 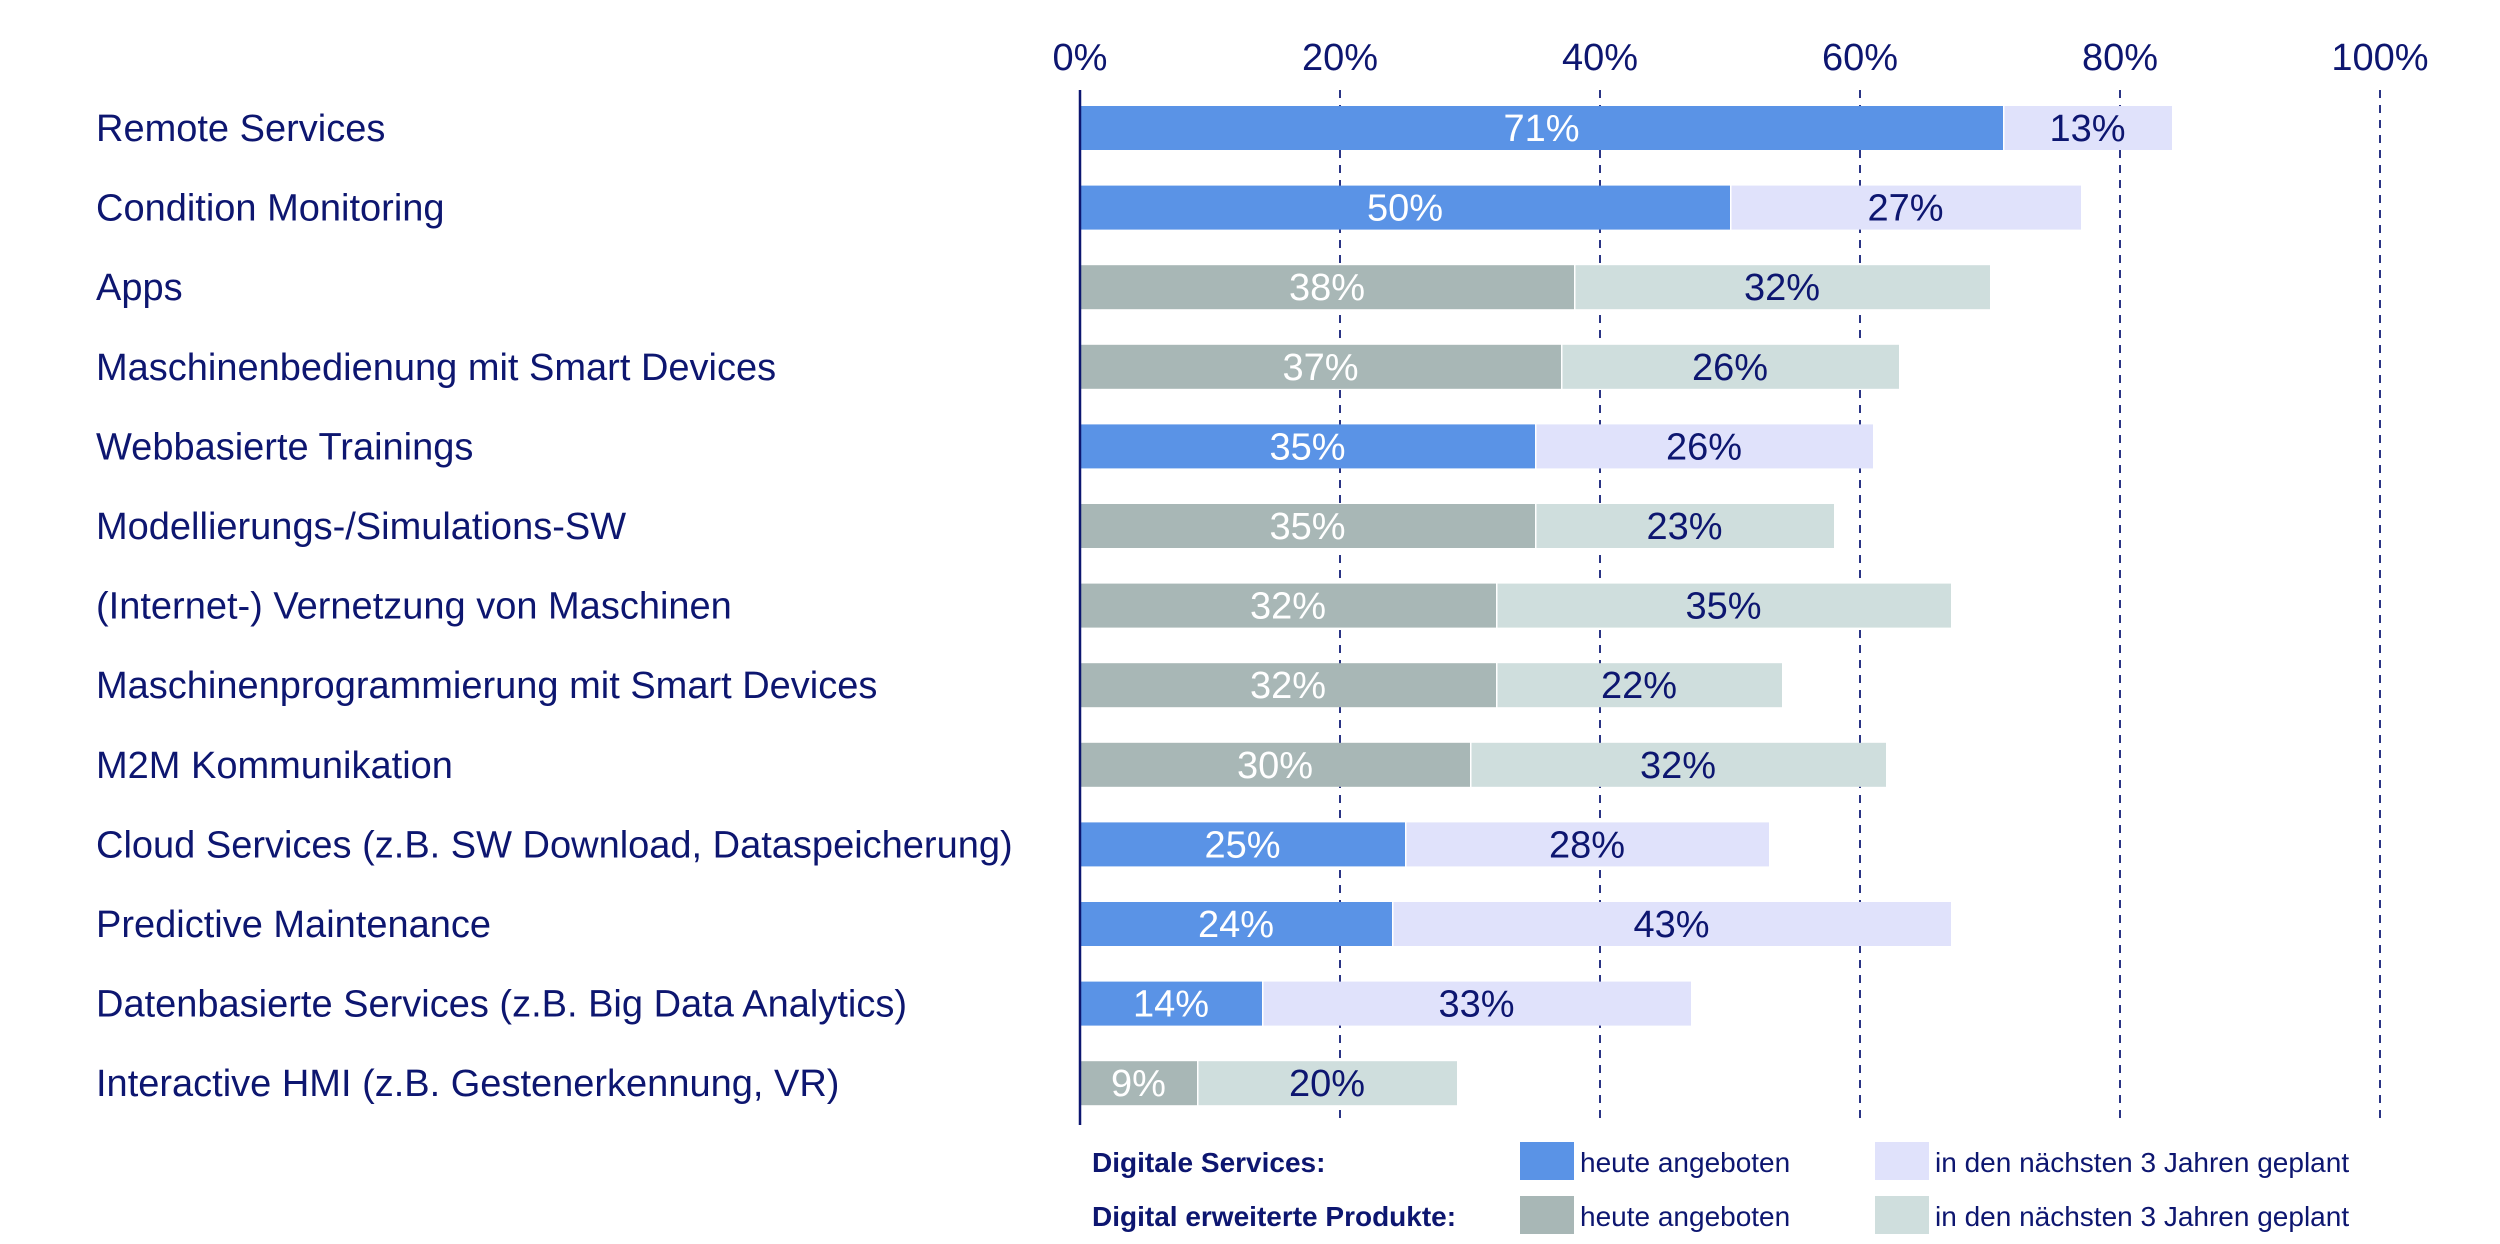 What do you see at coordinates (270, 209) in the screenshot?
I see `category-label: Condition Monitoring` at bounding box center [270, 209].